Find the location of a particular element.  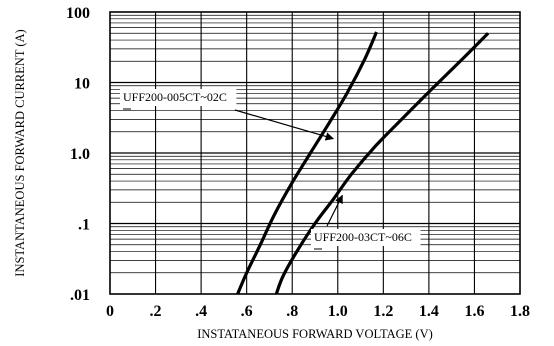

y-tick-label: .01 is located at coordinates (80, 295).